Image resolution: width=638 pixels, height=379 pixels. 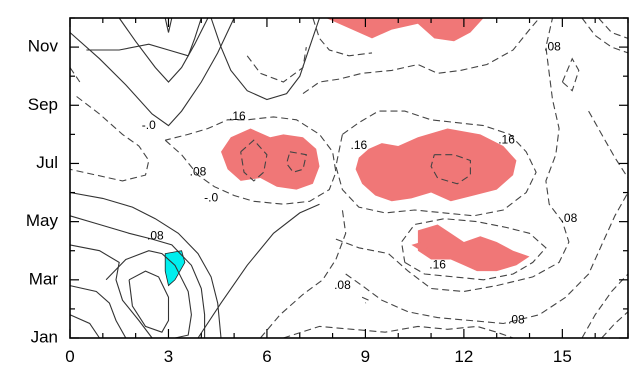 What do you see at coordinates (42, 192) in the screenshot?
I see `y-axis-tick-labels: Jan Mar May Jul Sep Nov` at bounding box center [42, 192].